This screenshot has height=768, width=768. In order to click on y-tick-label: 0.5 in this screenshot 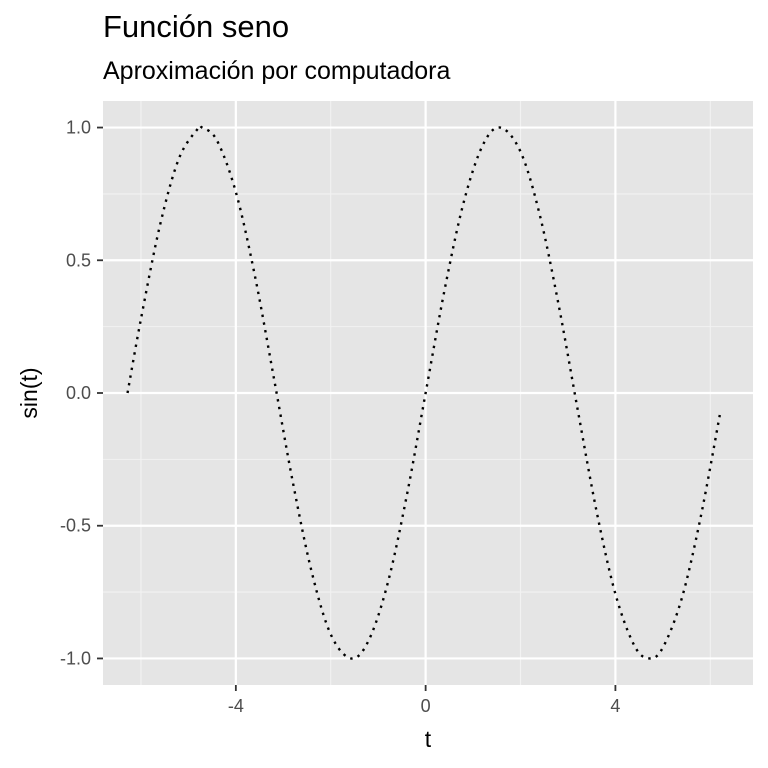, I will do `click(78, 260)`.